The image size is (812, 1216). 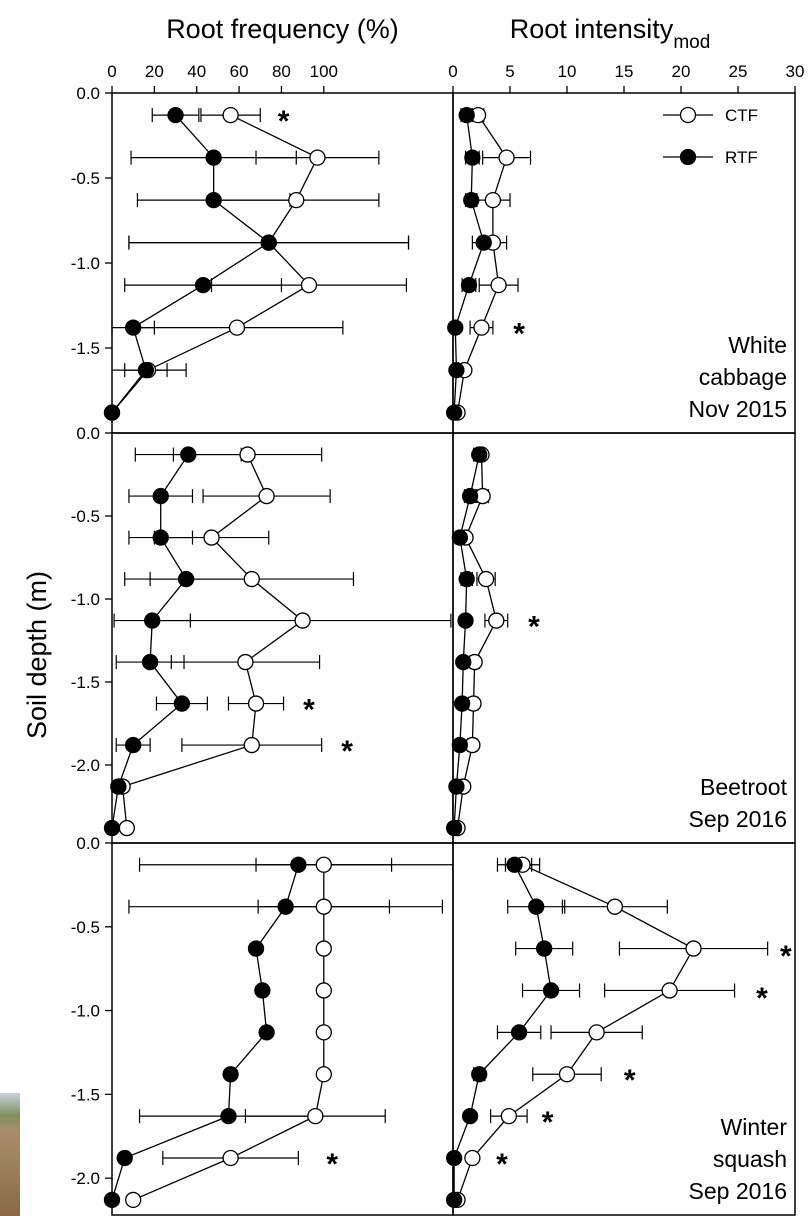 I want to click on axis-title: Root intensitymod, so click(x=610, y=33).